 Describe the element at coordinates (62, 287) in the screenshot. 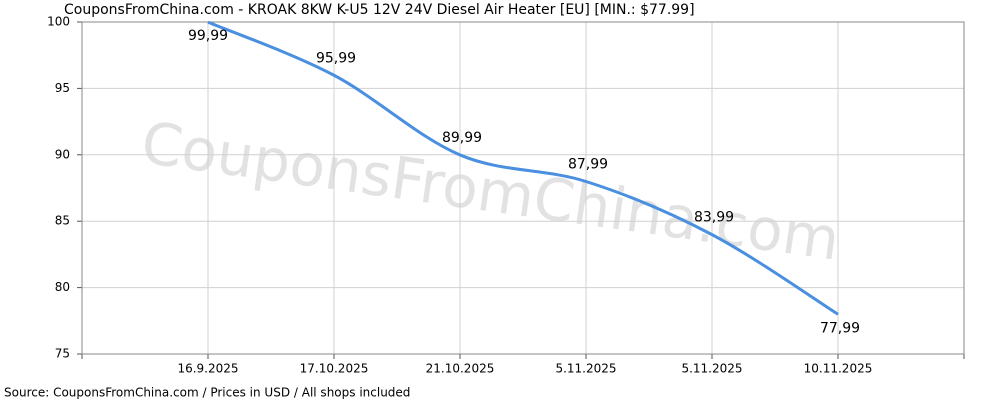

I see `y-tick-label: 80` at that location.